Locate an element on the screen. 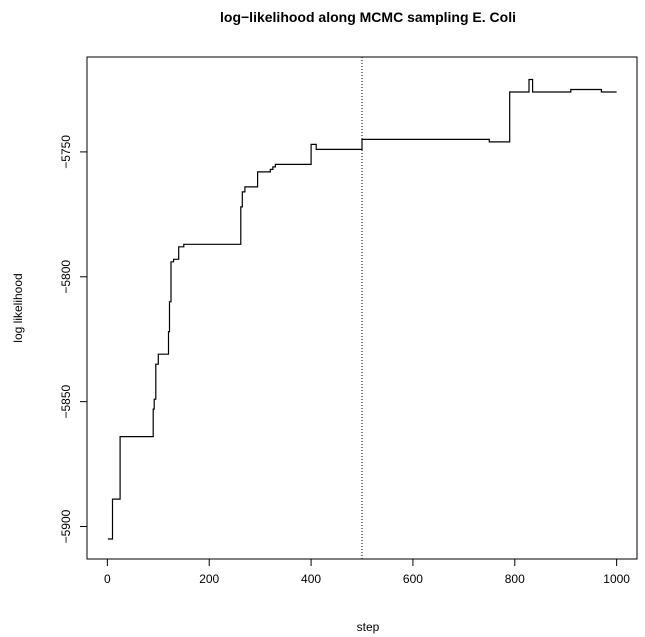 The height and width of the screenshot is (637, 645). x-axis: 0 200 400 600 800 1000 is located at coordinates (367, 572).